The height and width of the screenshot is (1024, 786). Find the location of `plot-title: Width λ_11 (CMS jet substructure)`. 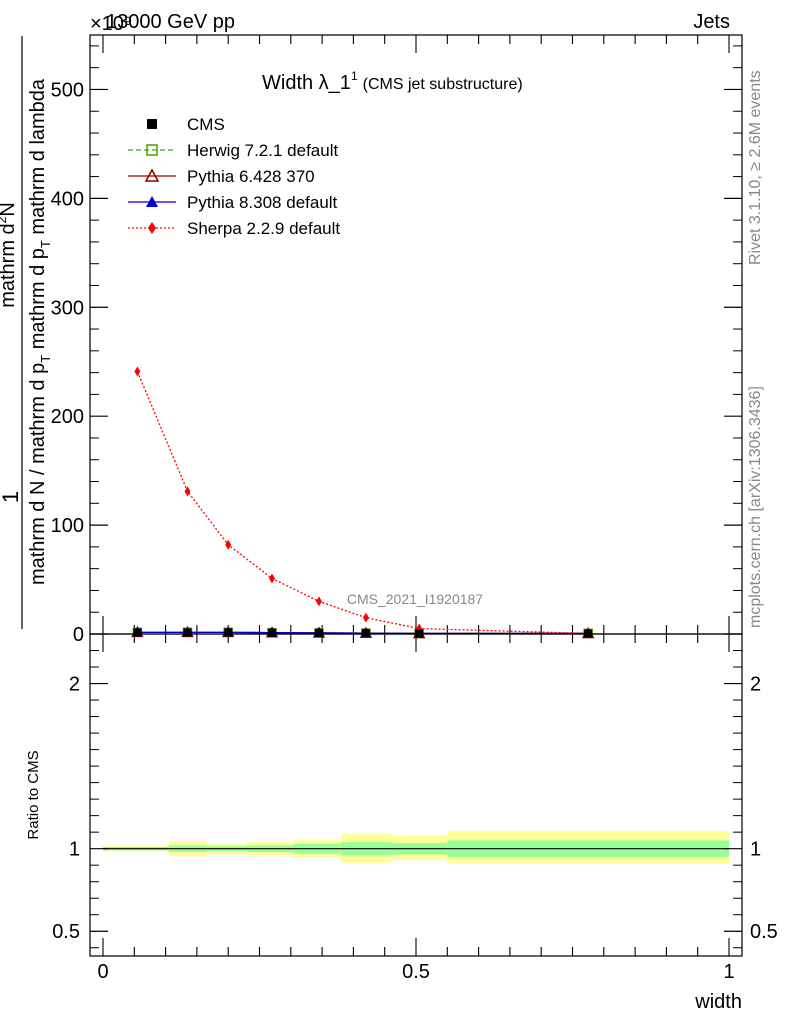

plot-title: Width λ_11 (CMS jet substructure) is located at coordinates (392, 81).